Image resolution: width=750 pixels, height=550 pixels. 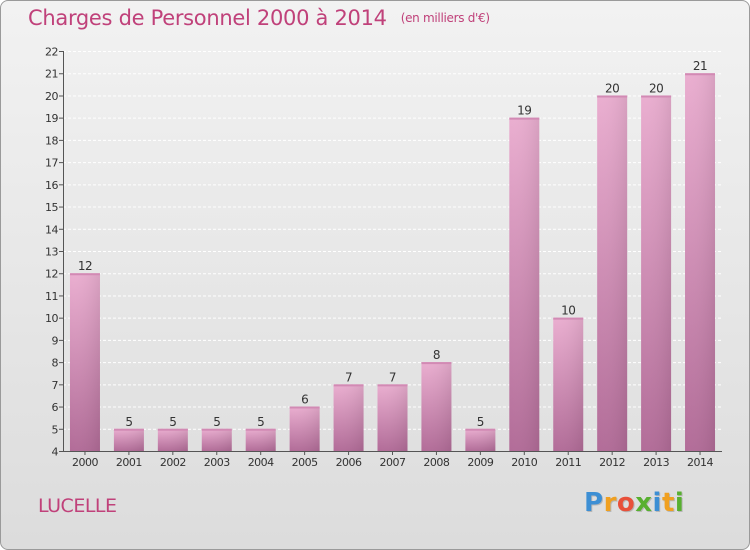 I want to click on x-tick-label: 2007, so click(x=393, y=462).